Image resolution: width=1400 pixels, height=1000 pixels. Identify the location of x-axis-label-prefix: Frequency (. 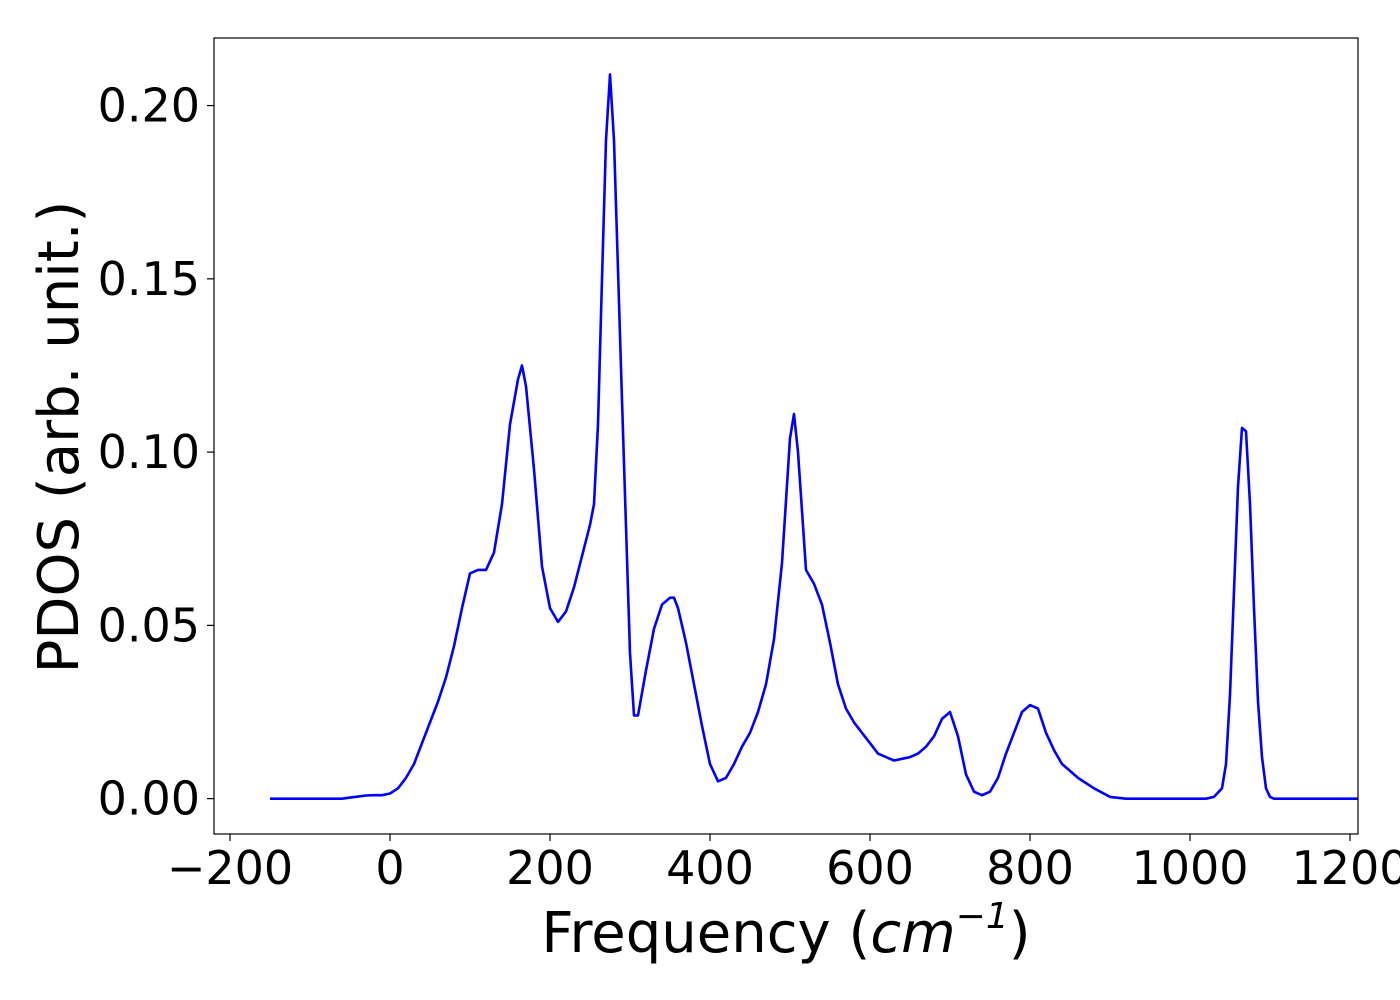
(705, 933).